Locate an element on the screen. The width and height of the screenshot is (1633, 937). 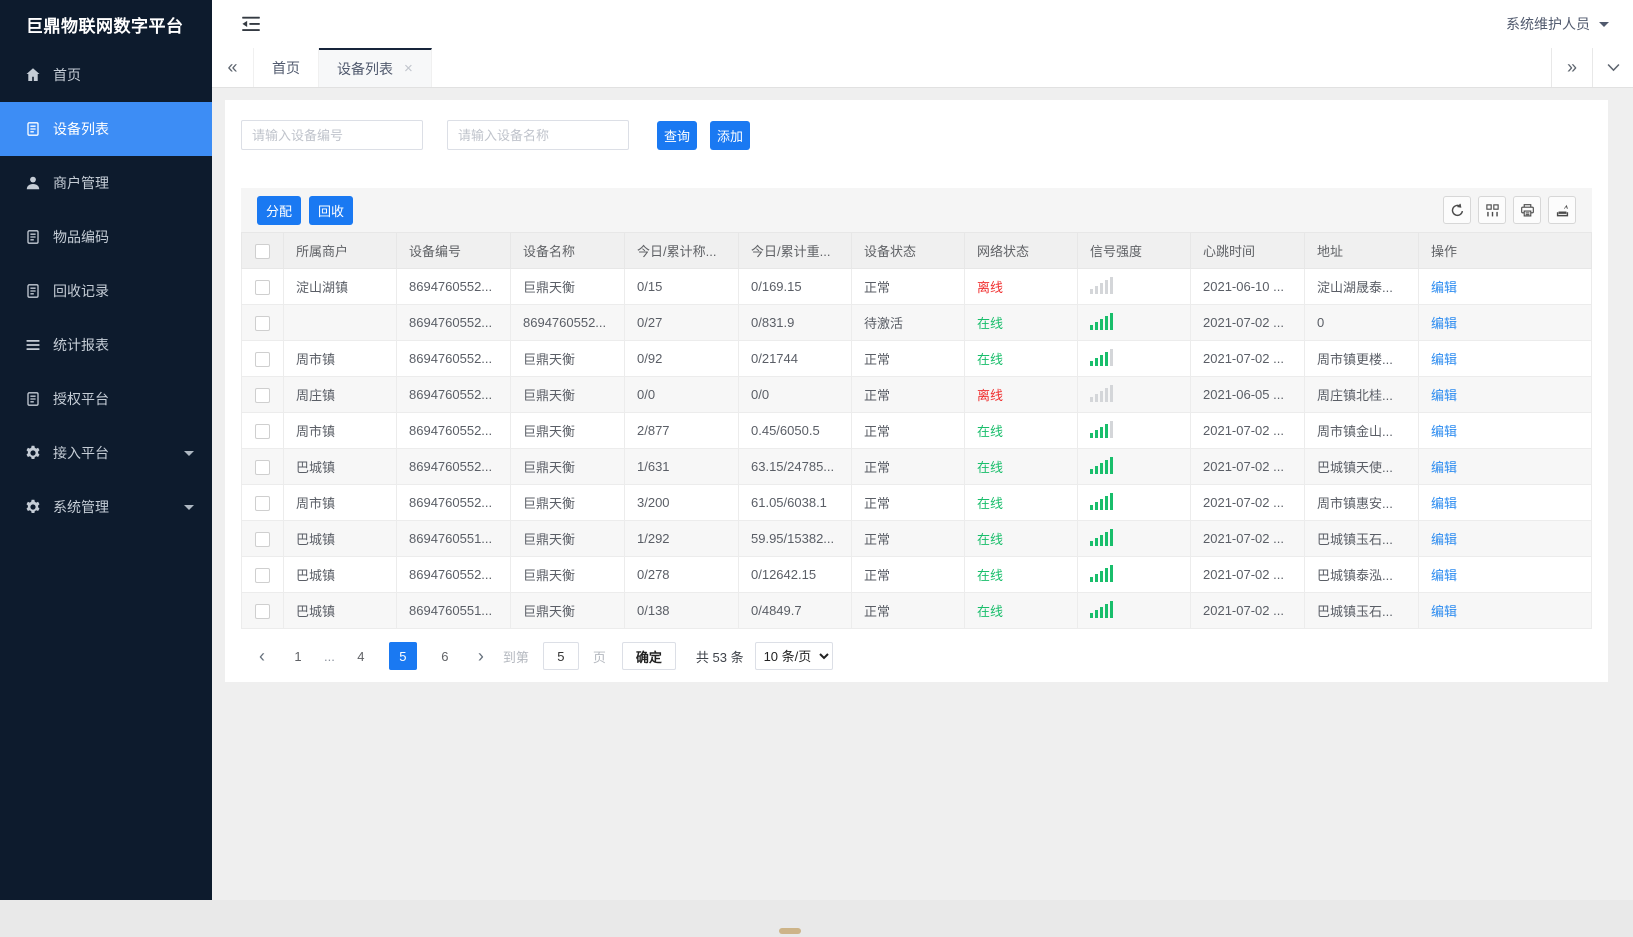
device-no-input is located at coordinates (332, 135).